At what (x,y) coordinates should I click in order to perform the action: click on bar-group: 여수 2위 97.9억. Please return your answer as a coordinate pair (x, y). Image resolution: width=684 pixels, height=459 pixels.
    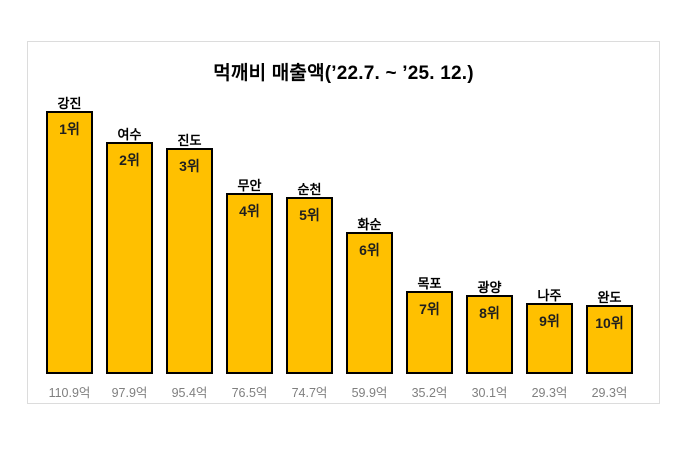
    Looking at the image, I should click on (129, 223).